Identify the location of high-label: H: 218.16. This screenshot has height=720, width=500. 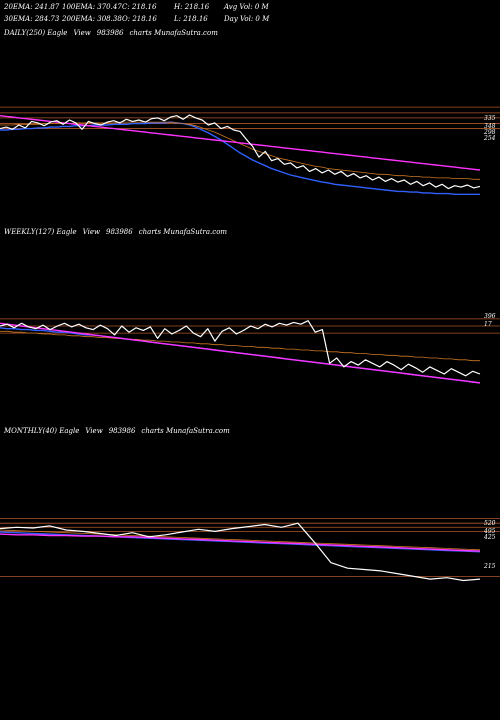
(192, 7).